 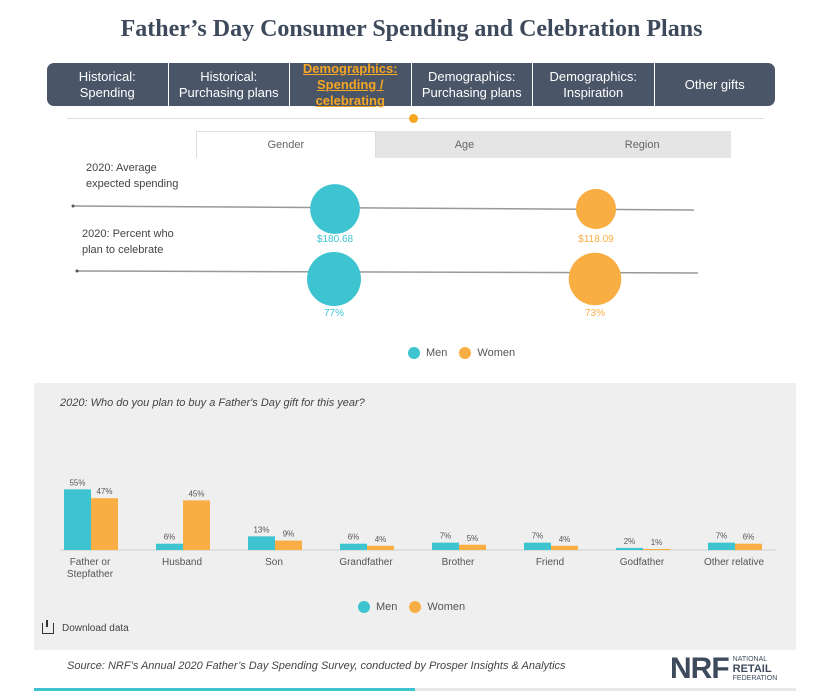 What do you see at coordinates (700, 668) in the screenshot?
I see `logo-mark: NRF` at bounding box center [700, 668].